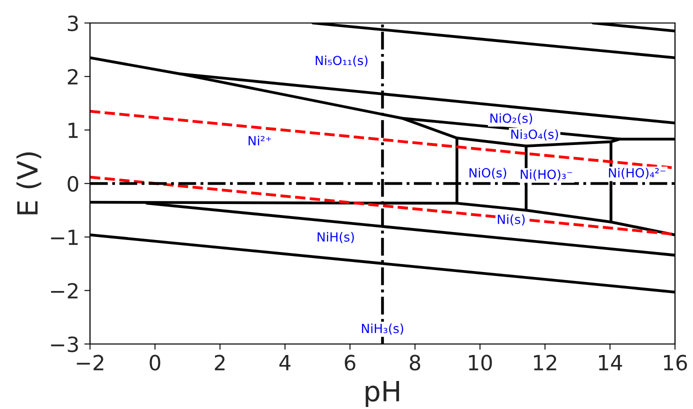  What do you see at coordinates (73, 130) in the screenshot?
I see `y-tick-label: 1` at bounding box center [73, 130].